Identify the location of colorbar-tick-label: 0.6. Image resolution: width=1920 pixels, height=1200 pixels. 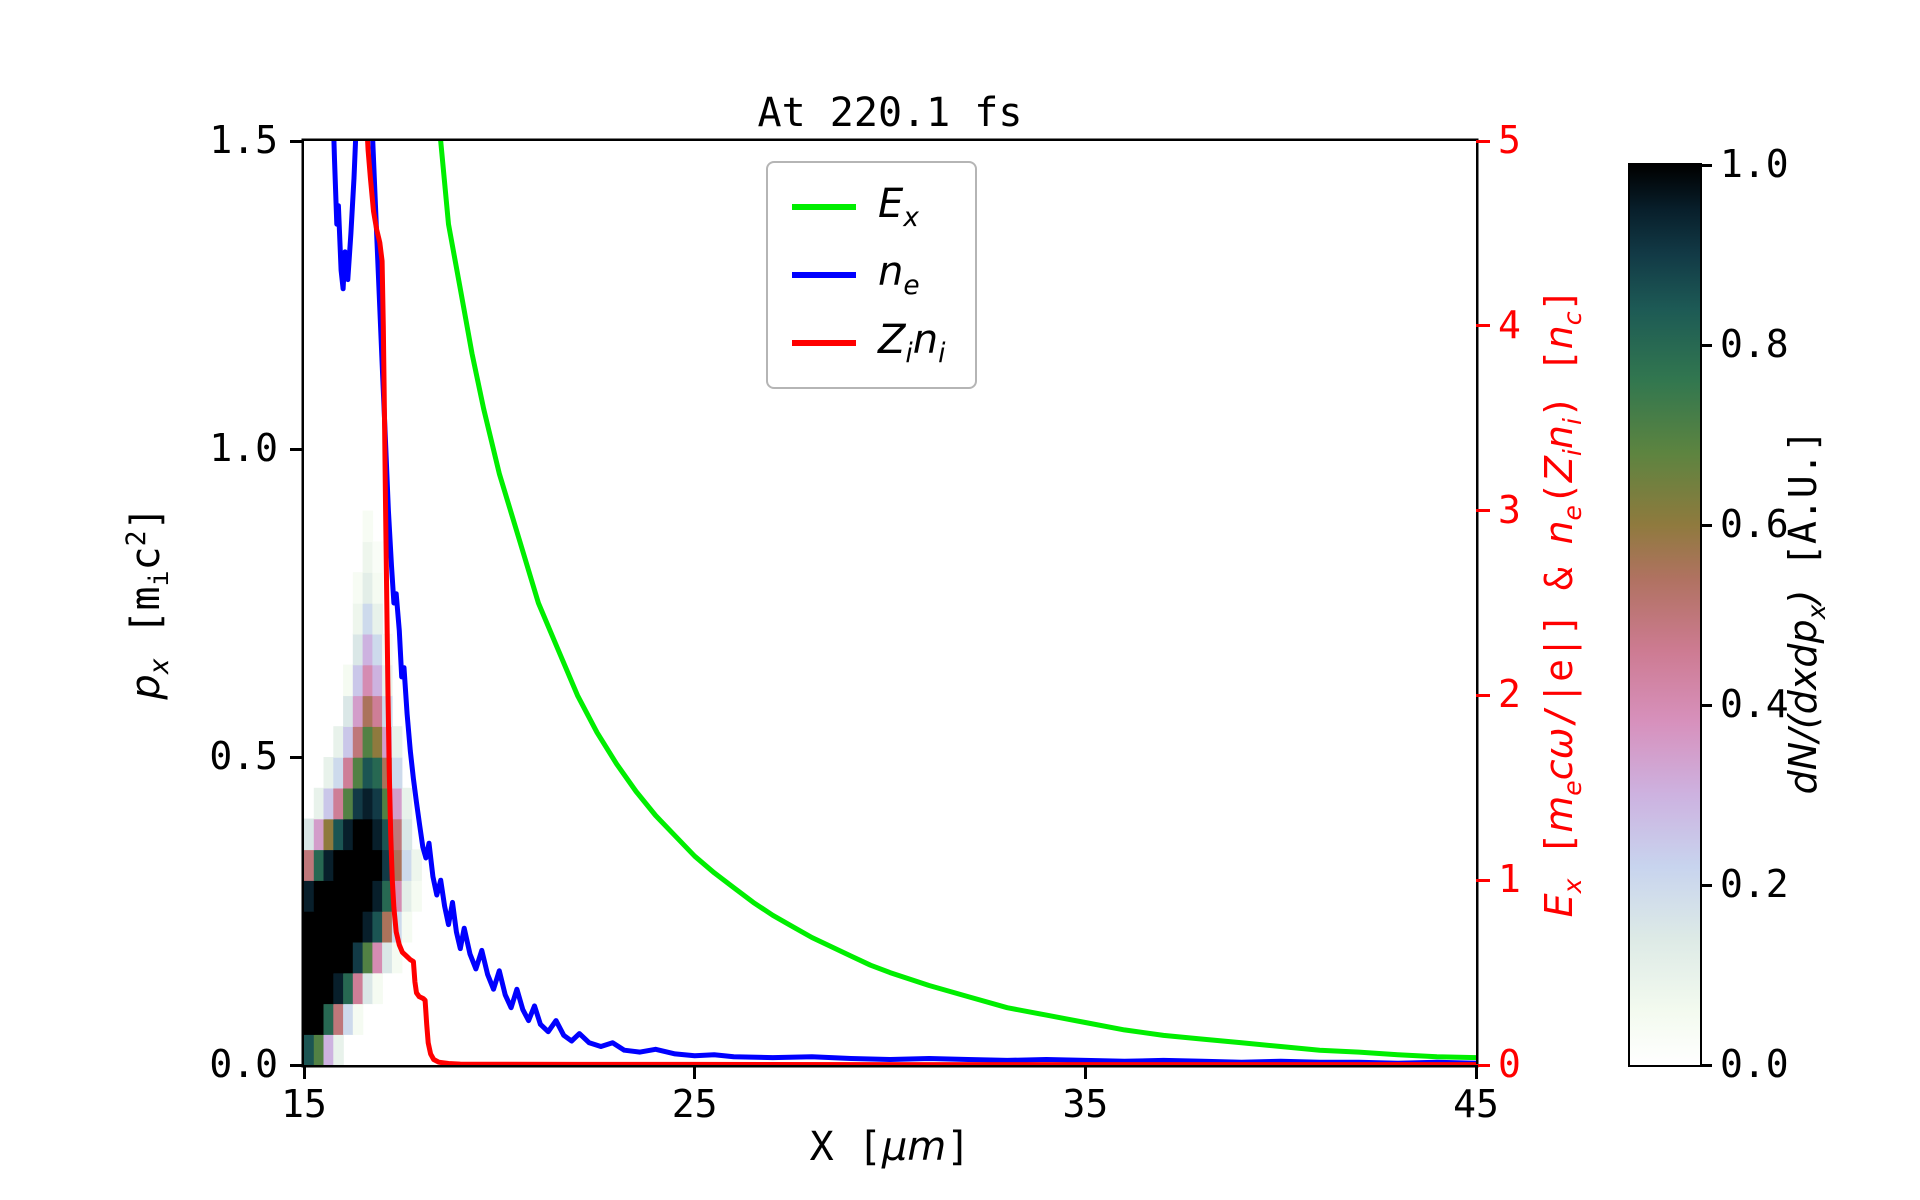
(1754, 524).